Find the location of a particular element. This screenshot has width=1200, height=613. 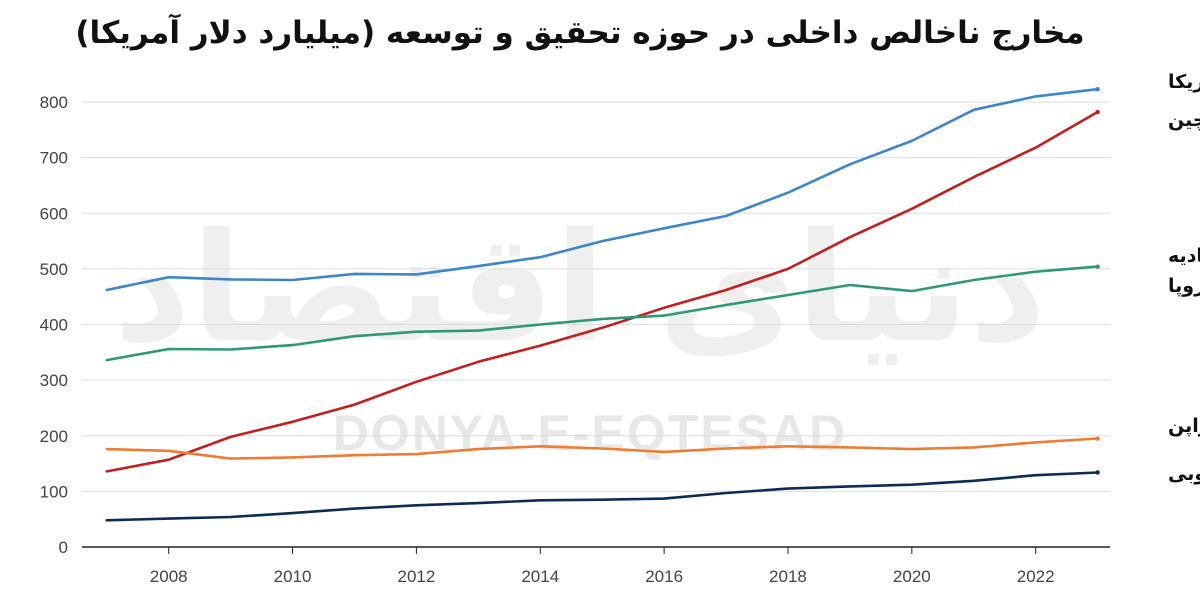

y-tick-label: 0 is located at coordinates (63, 547).